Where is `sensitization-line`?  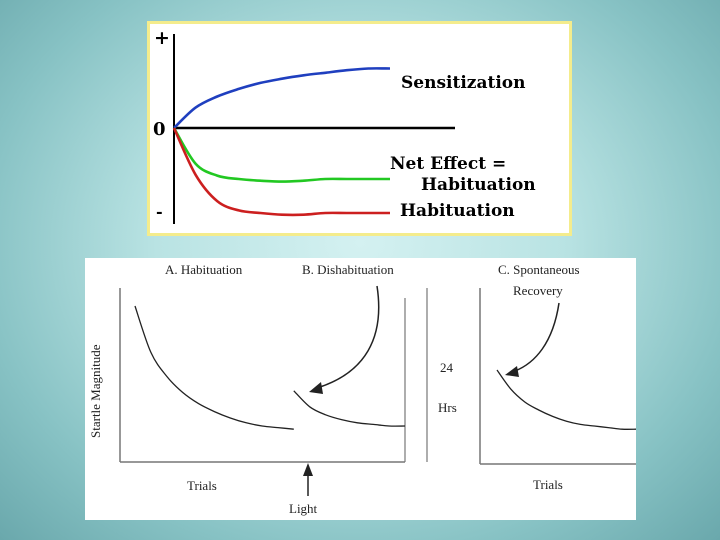 sensitization-line is located at coordinates (282, 98).